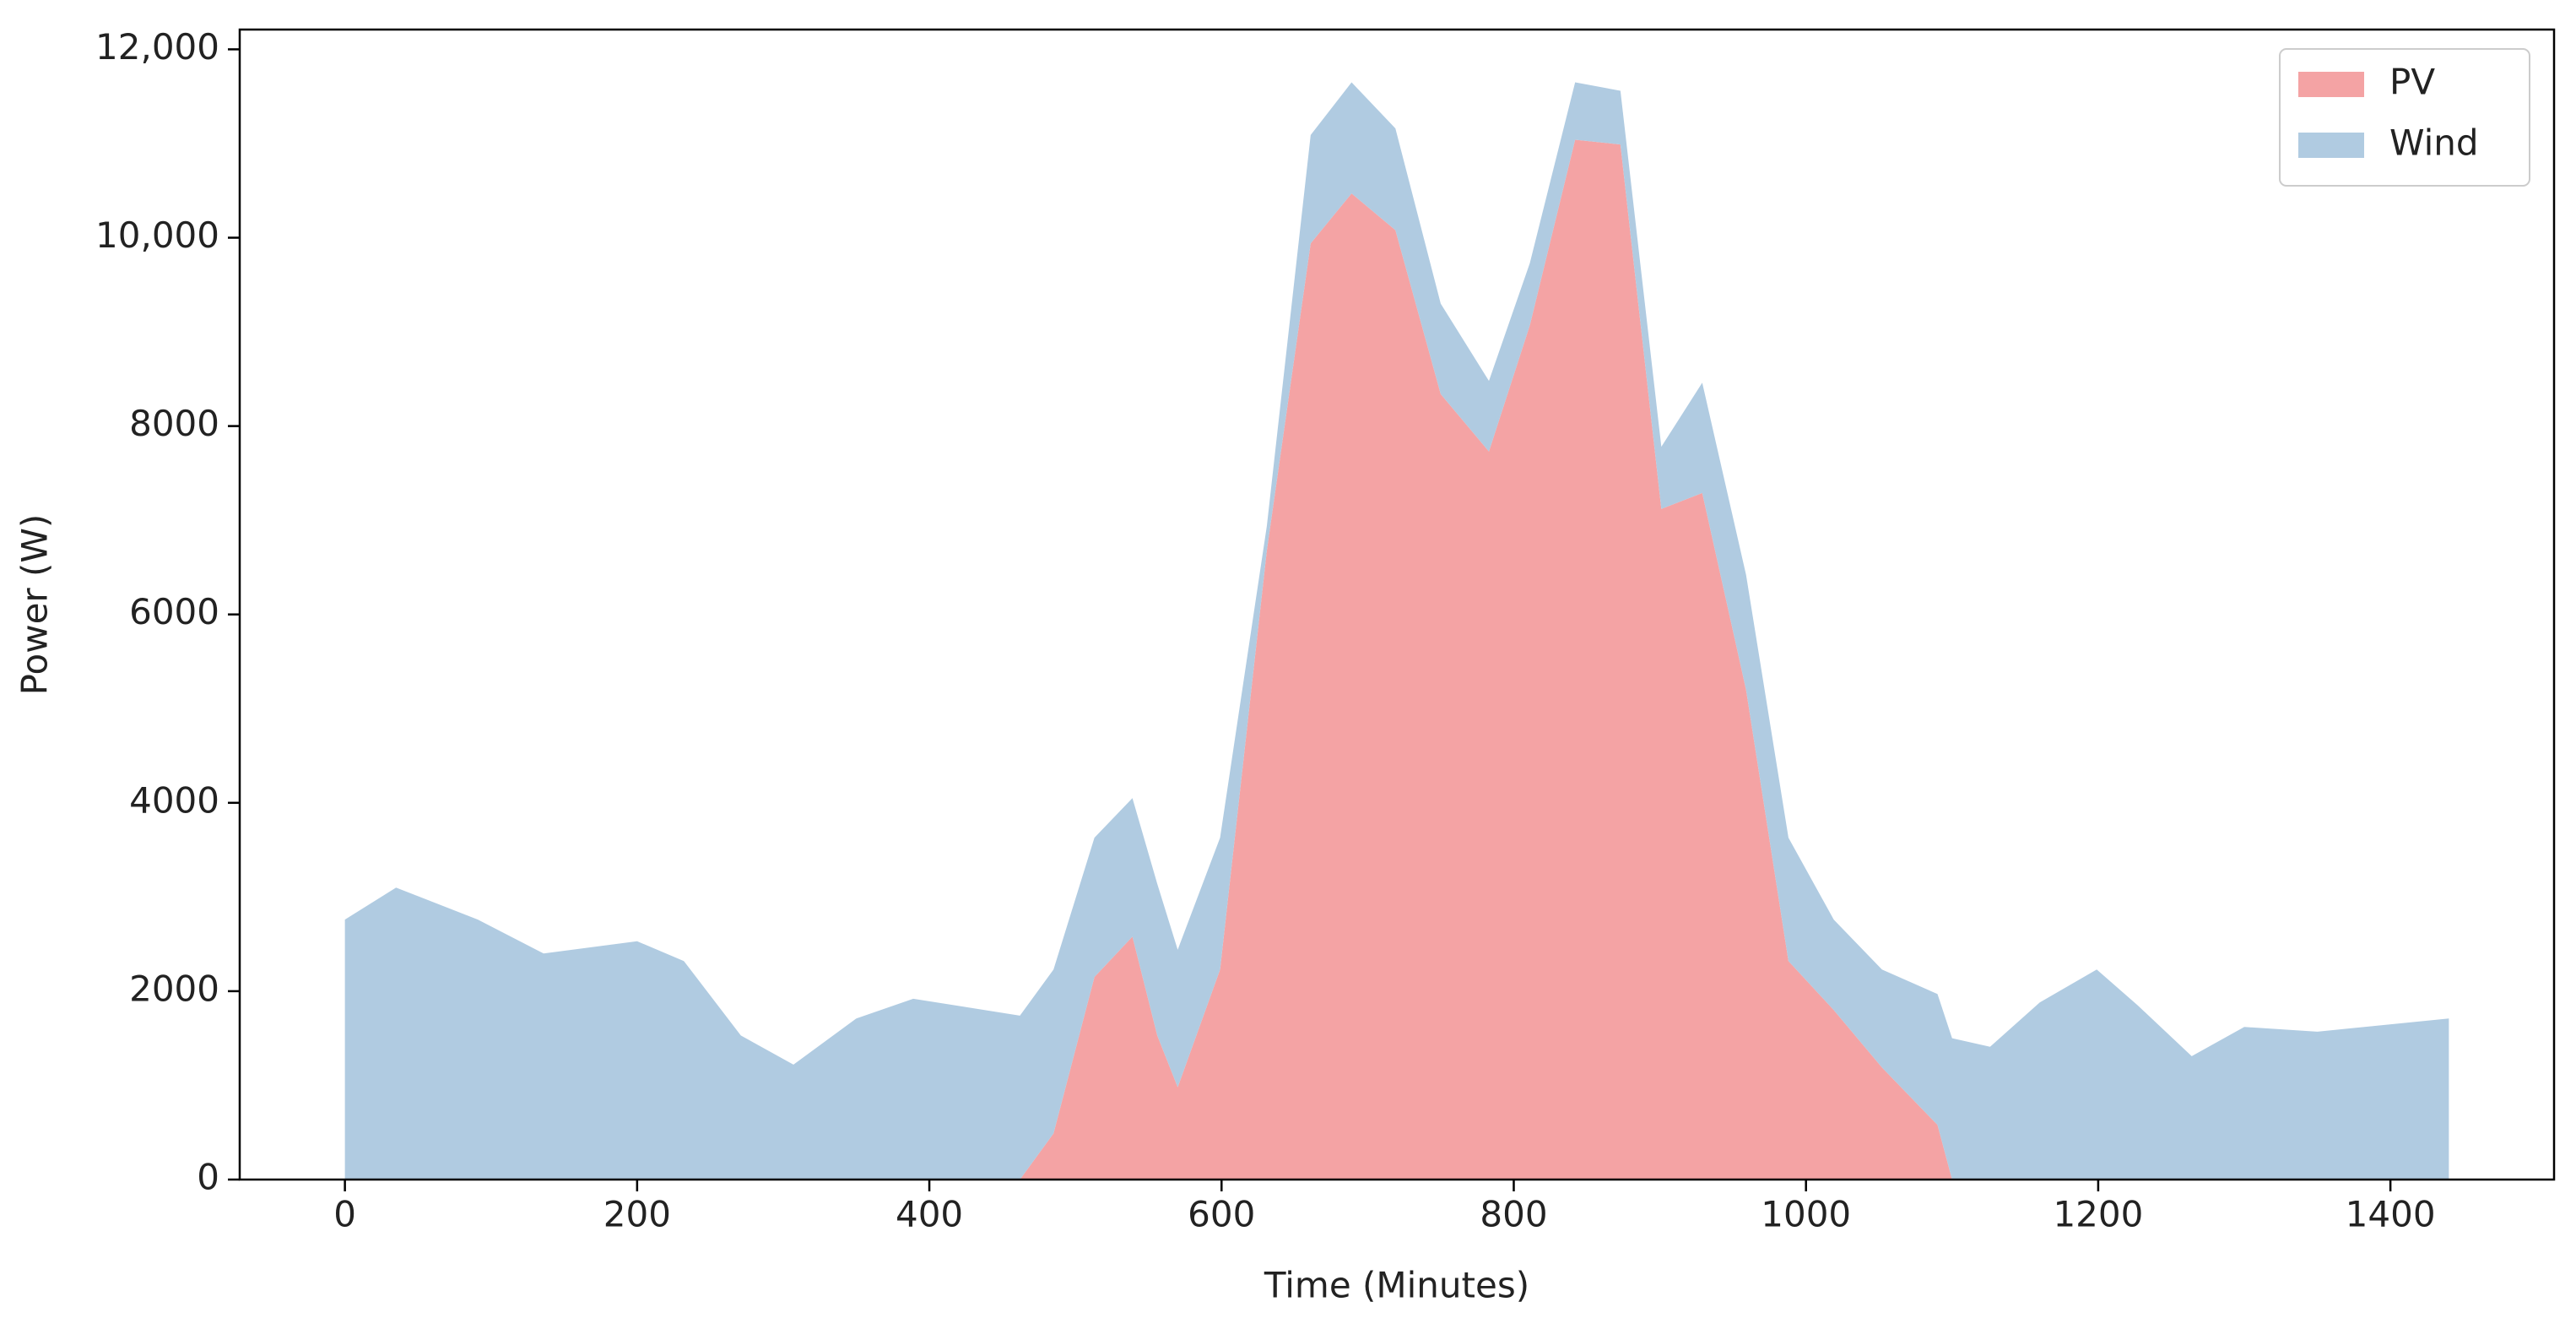  What do you see at coordinates (157, 235) in the screenshot?
I see `y-tick-label: 10,000` at bounding box center [157, 235].